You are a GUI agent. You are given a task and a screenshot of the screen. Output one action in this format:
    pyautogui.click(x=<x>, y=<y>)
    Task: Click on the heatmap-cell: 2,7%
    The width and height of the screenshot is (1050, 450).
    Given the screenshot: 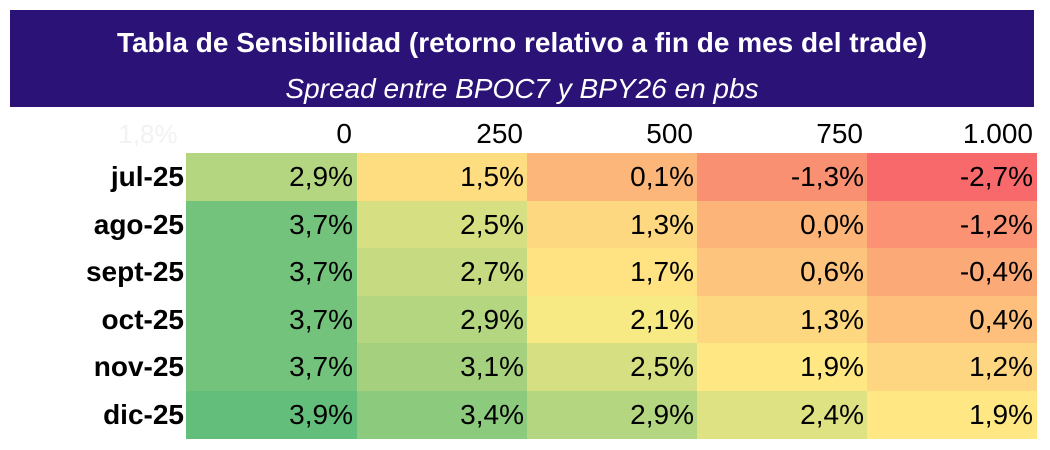 What is the action you would take?
    pyautogui.click(x=442, y=272)
    